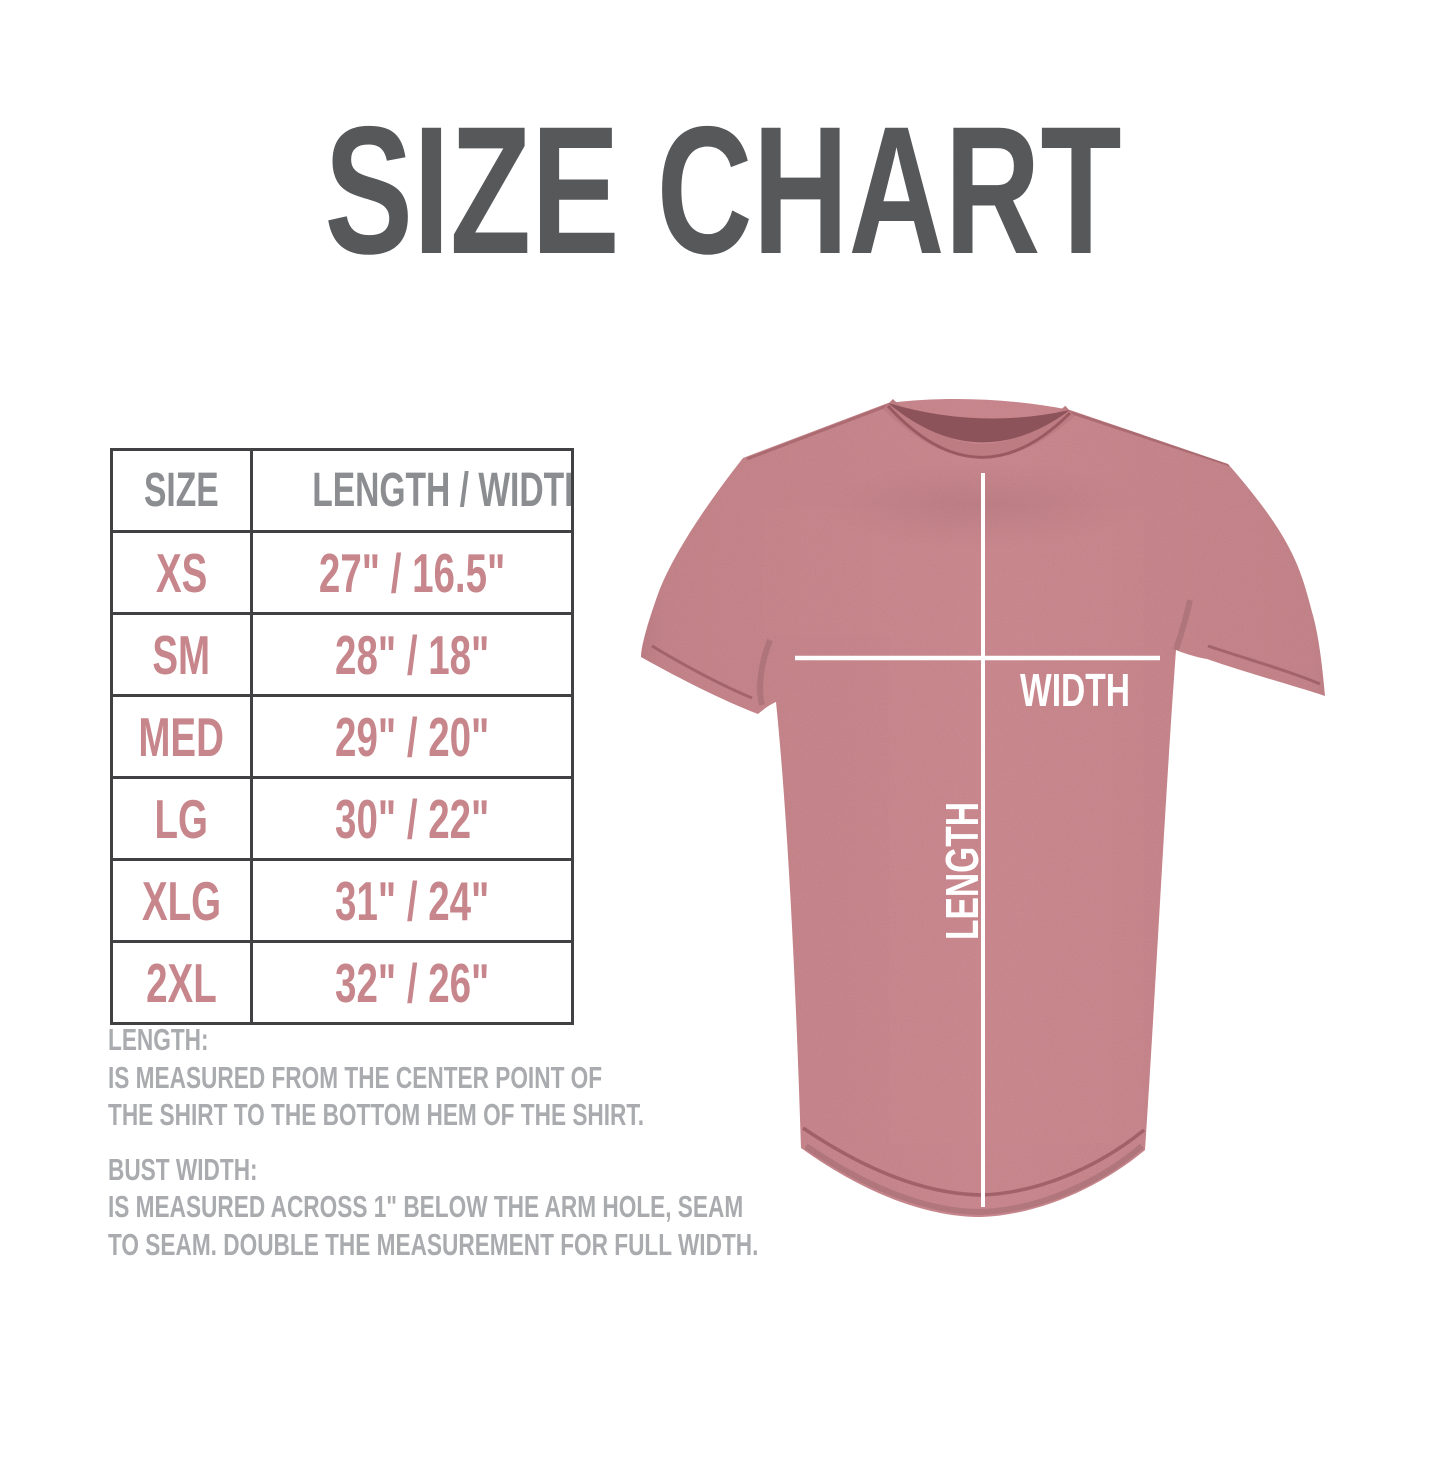  I want to click on table-header-row: SIZE LENGTH / WIDTH, so click(342, 490).